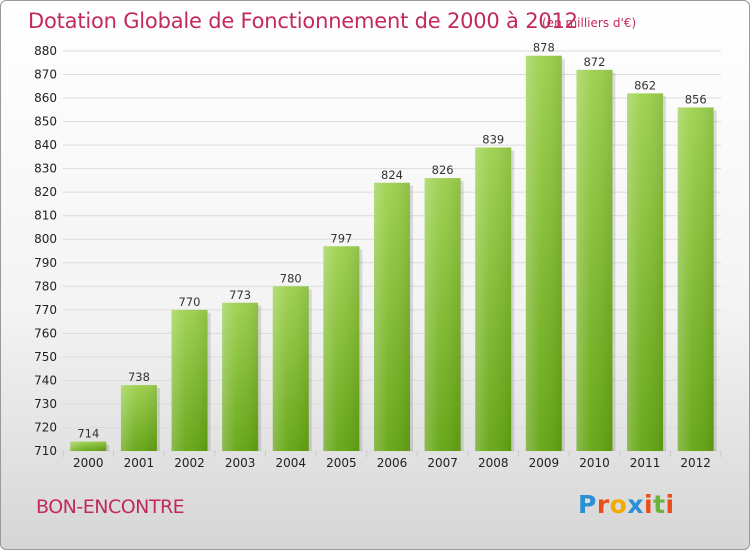 Image resolution: width=750 pixels, height=550 pixels. I want to click on chart-subtitle: (en milliers d'€), so click(589, 23).